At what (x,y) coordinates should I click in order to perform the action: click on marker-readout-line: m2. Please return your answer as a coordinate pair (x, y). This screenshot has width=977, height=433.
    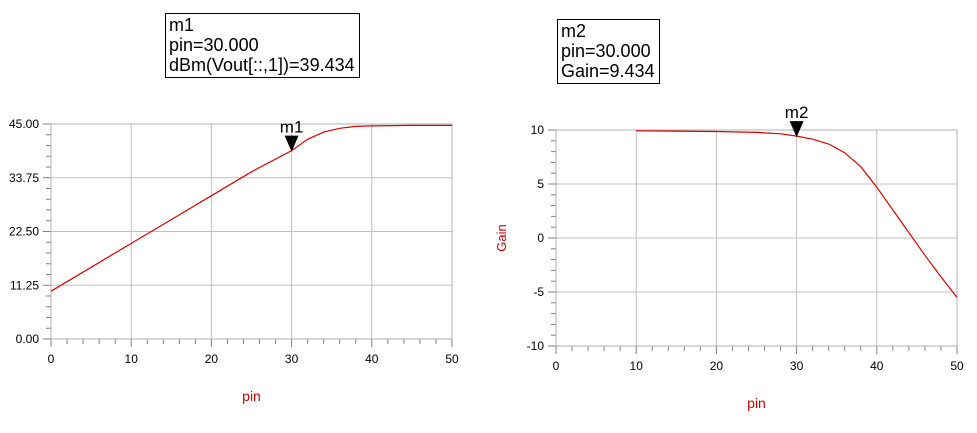
    Looking at the image, I should click on (574, 31).